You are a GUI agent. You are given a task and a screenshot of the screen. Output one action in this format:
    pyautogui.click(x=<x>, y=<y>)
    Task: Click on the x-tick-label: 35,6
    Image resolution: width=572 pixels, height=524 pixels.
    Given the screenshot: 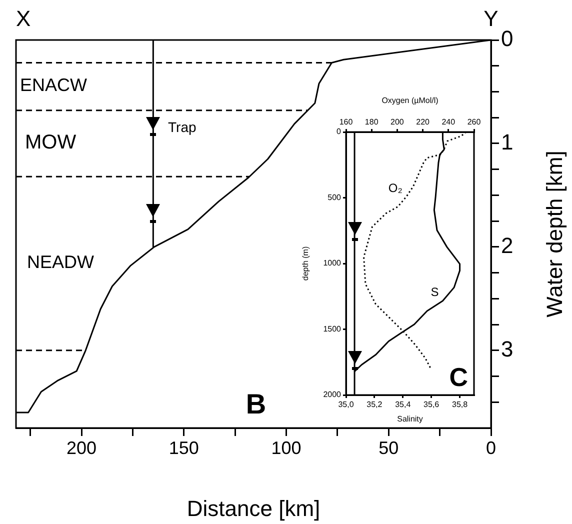 What is the action you would take?
    pyautogui.click(x=432, y=405)
    